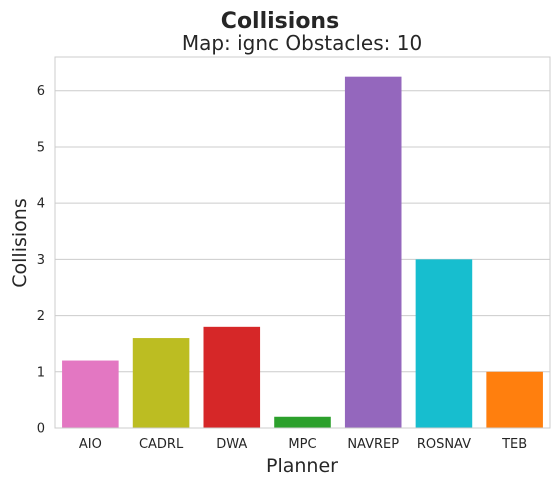 Image resolution: width=560 pixels, height=486 pixels. Describe the element at coordinates (20, 242) in the screenshot. I see `y-axis-label: Collisions` at that location.